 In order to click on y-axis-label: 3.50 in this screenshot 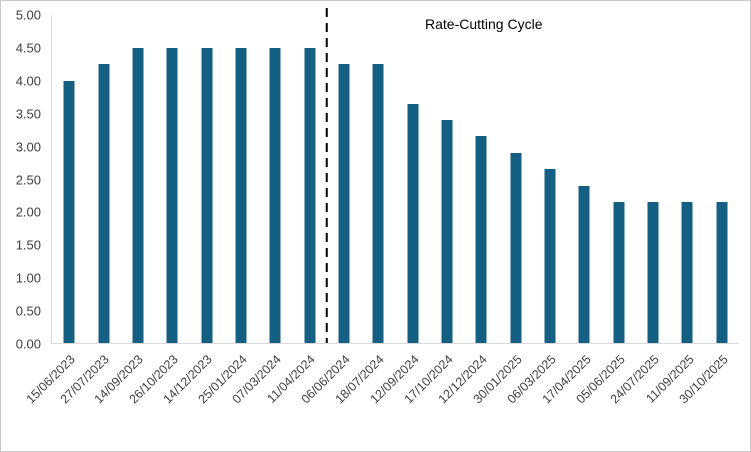, I will do `click(28, 114)`.